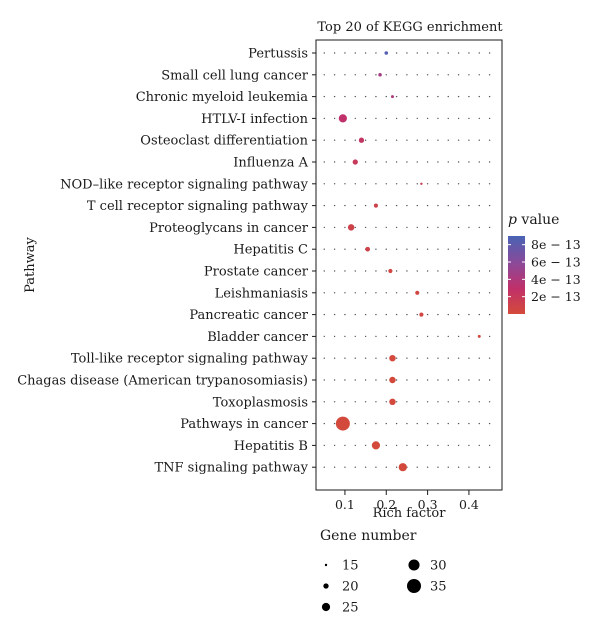  What do you see at coordinates (438, 587) in the screenshot?
I see `size-legend-label: 35` at bounding box center [438, 587].